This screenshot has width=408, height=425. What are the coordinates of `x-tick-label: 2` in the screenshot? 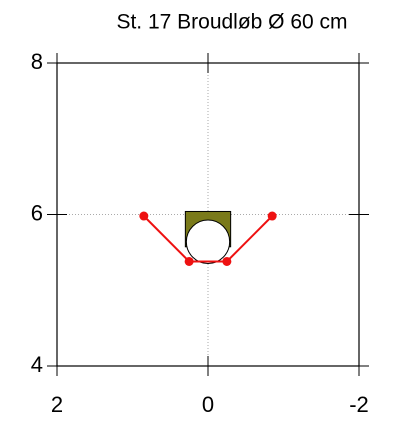 It's located at (57, 404).